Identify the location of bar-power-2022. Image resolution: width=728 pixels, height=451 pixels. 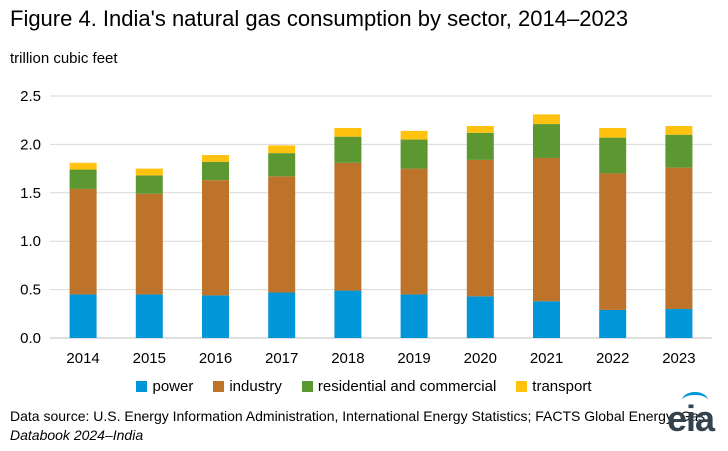
(613, 323).